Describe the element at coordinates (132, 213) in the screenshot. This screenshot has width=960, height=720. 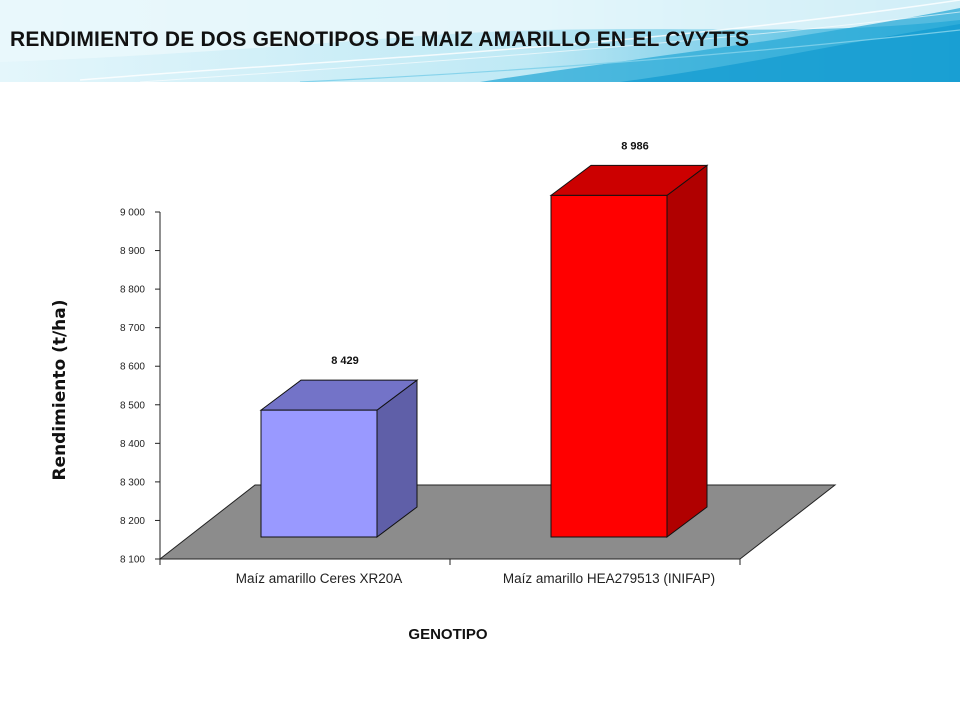
I see `y-tick-label: 9 000` at that location.